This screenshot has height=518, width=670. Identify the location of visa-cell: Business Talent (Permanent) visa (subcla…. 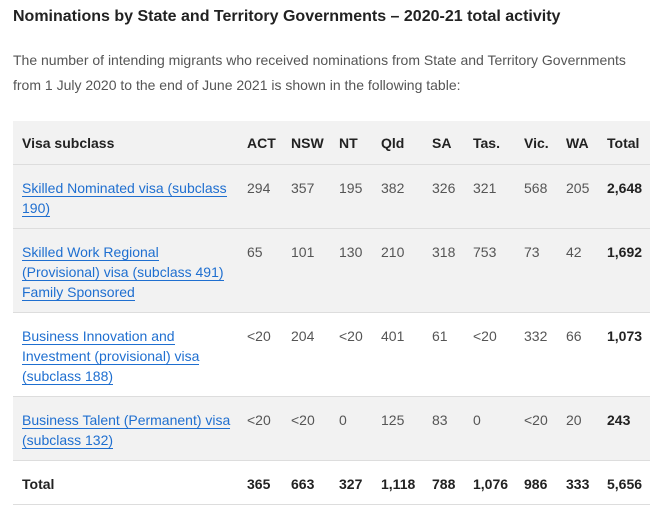
(125, 428).